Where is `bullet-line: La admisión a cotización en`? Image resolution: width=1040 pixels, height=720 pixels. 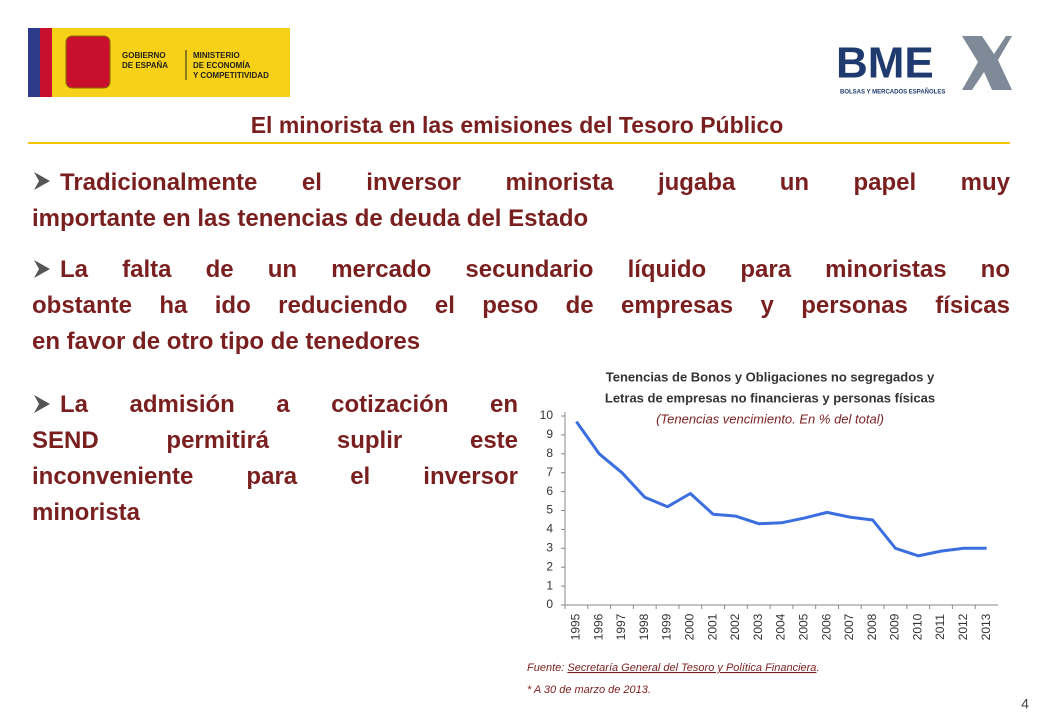
bullet-line: La admisión a cotización en is located at coordinates (289, 404).